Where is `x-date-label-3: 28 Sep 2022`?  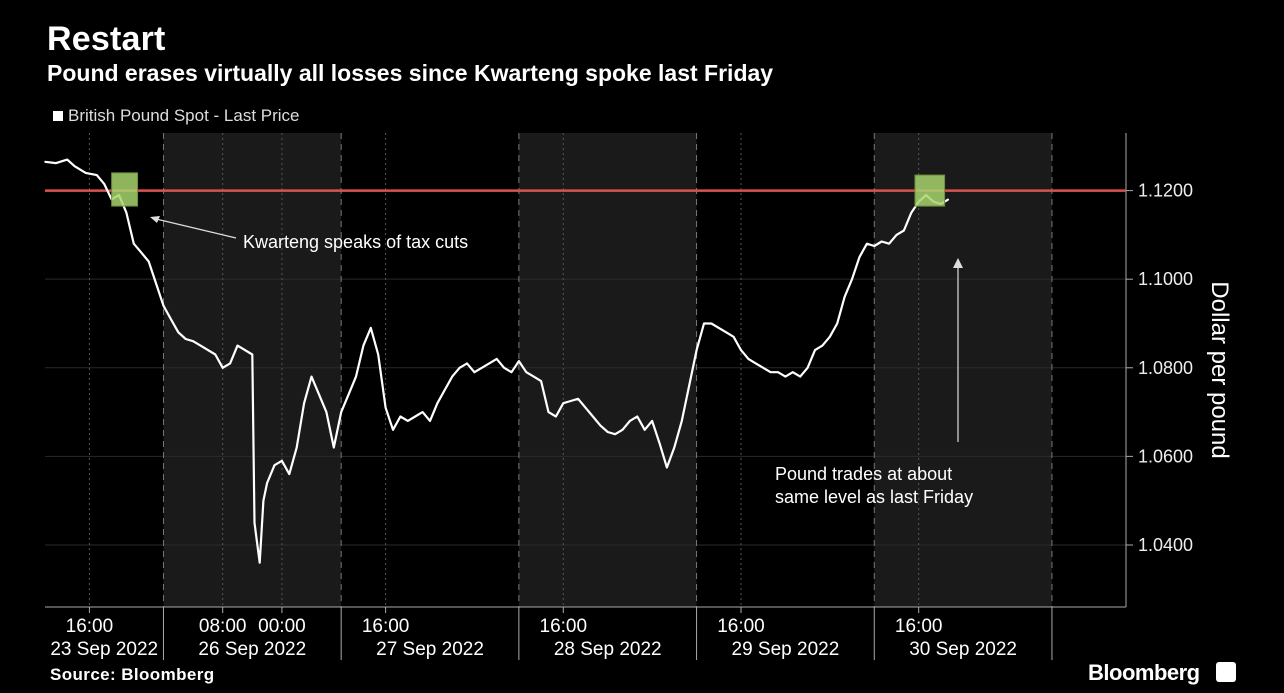
x-date-label-3: 28 Sep 2022 is located at coordinates (608, 649).